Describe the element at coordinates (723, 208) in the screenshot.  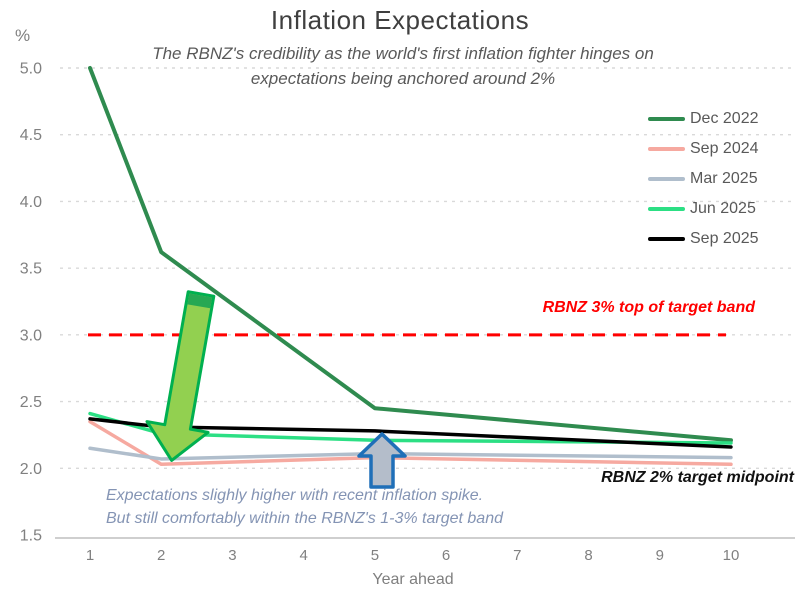
I see `legend-label: Jun 2025` at that location.